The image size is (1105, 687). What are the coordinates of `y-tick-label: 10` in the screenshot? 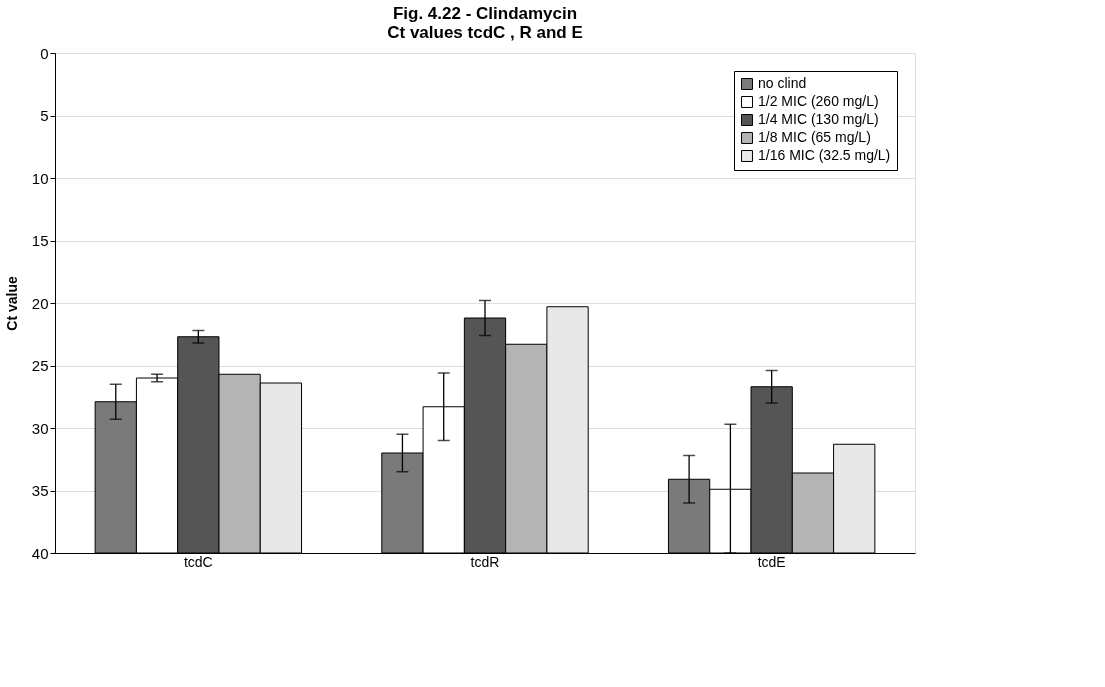 It's located at (40, 178).